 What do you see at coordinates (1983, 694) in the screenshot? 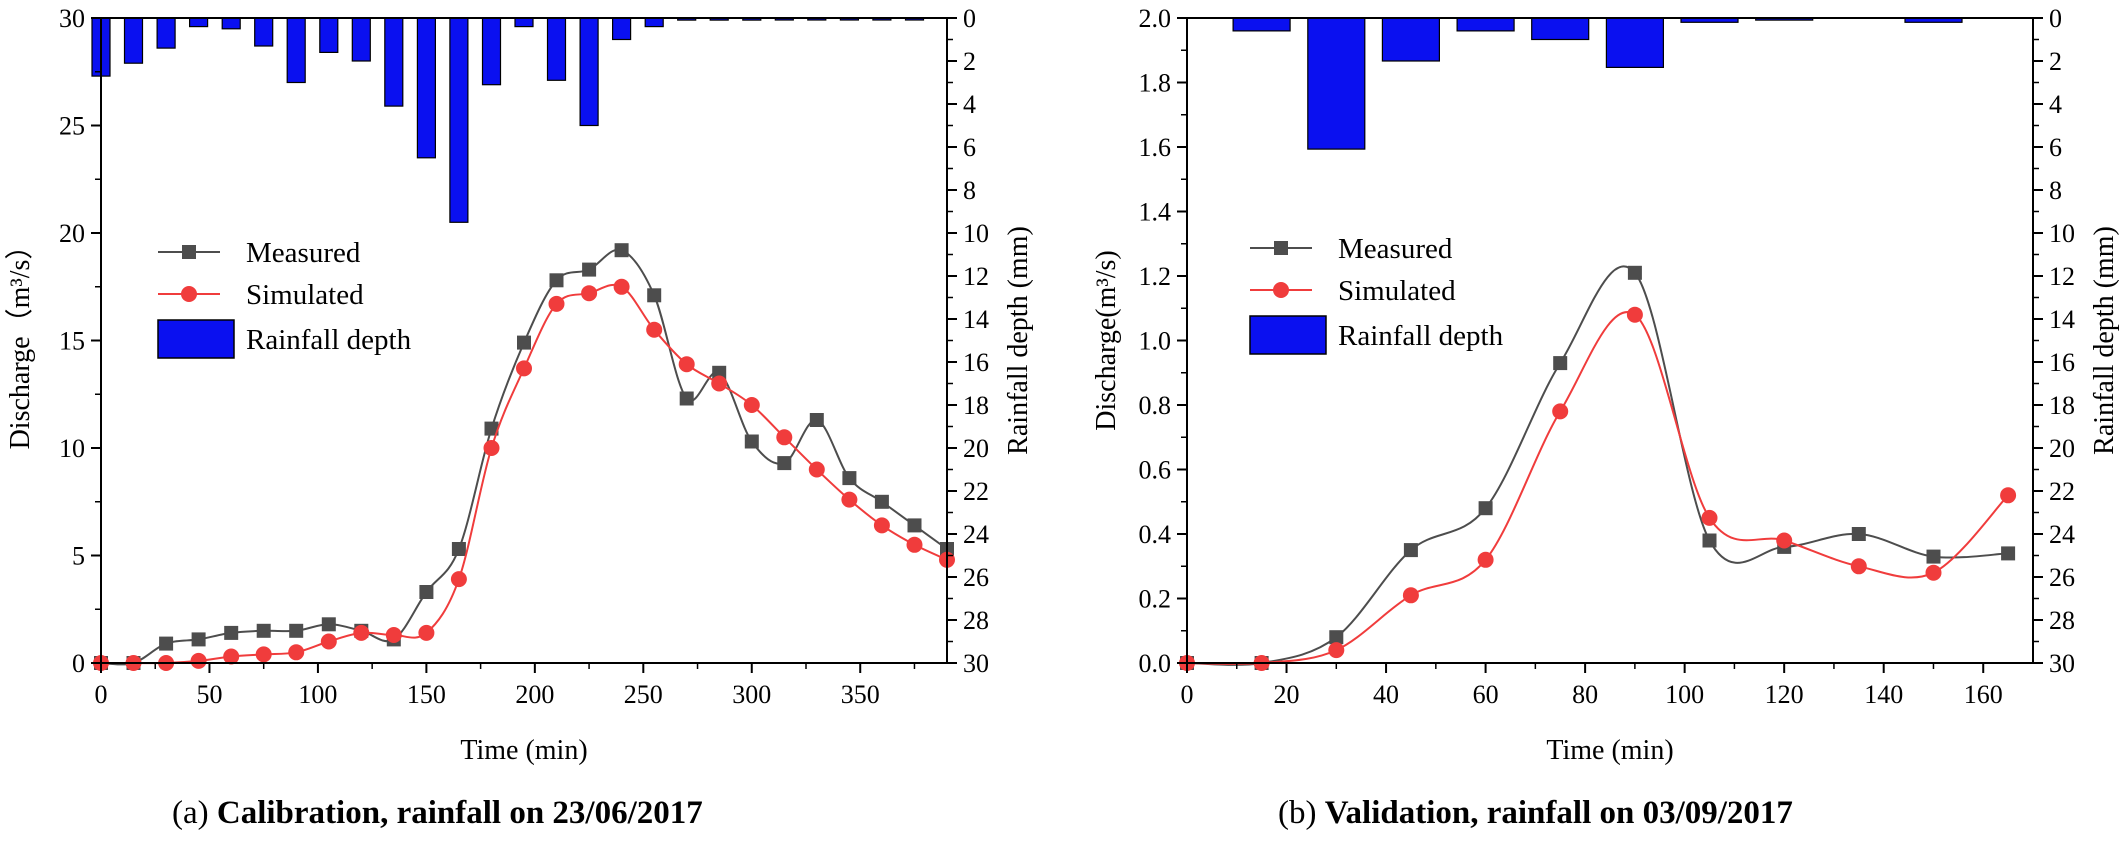
I see `chart-b-x-tick-label: 160` at bounding box center [1983, 694].